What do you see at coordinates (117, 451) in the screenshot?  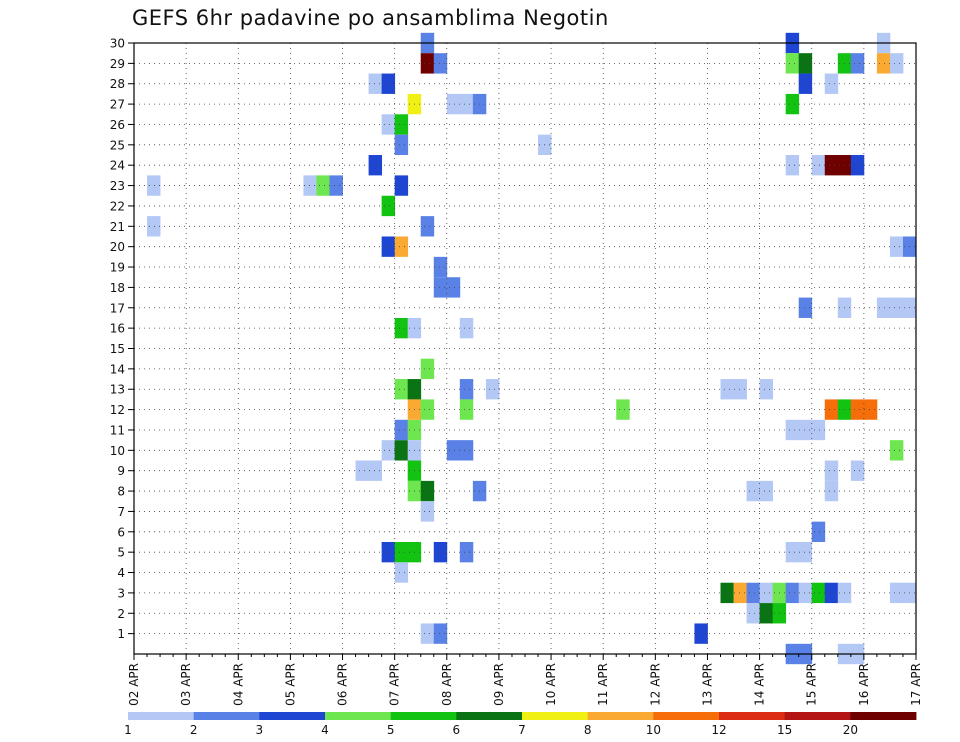 I see `y-tick-label: 10` at bounding box center [117, 451].